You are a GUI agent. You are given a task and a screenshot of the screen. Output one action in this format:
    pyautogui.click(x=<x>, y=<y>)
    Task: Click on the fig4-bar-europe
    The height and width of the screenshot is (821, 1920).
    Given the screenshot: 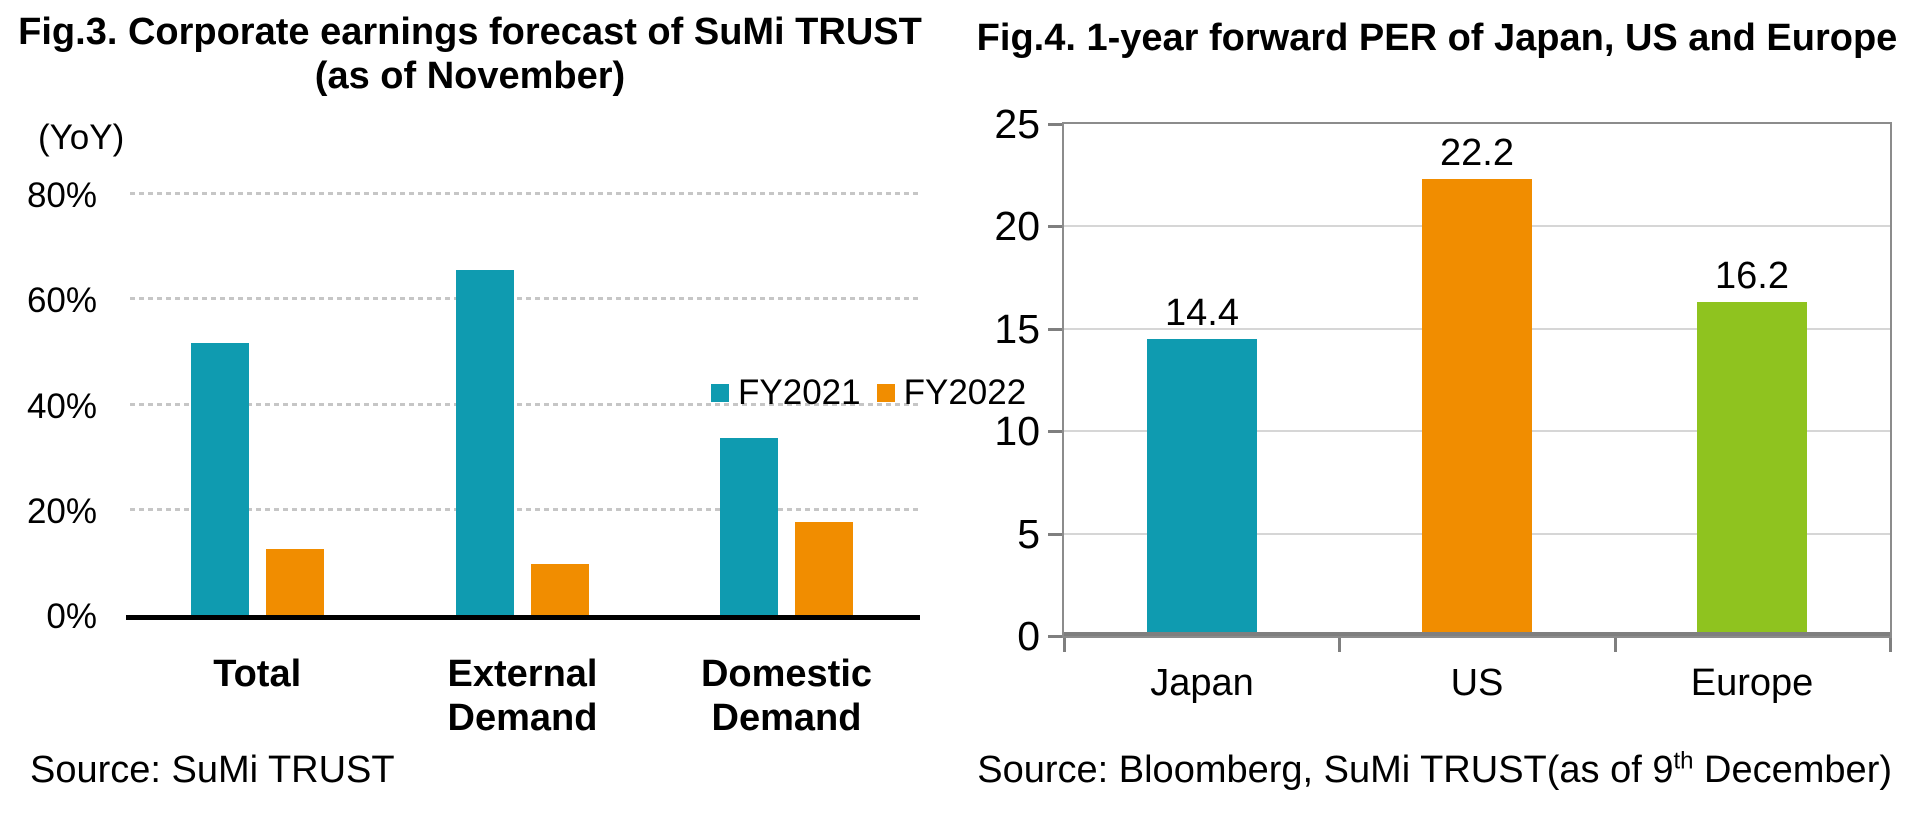 What is the action you would take?
    pyautogui.click(x=1752, y=468)
    